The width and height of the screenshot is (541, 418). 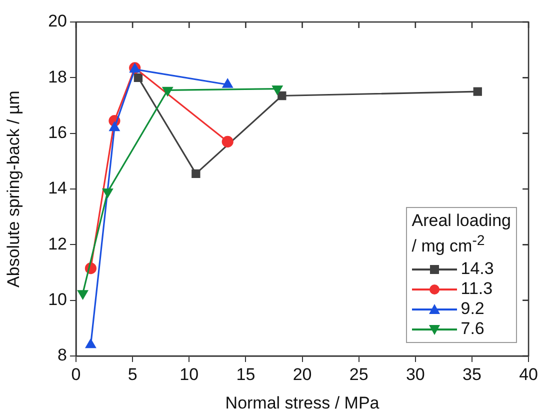 I want to click on x-tick-label: 40, so click(x=528, y=374).